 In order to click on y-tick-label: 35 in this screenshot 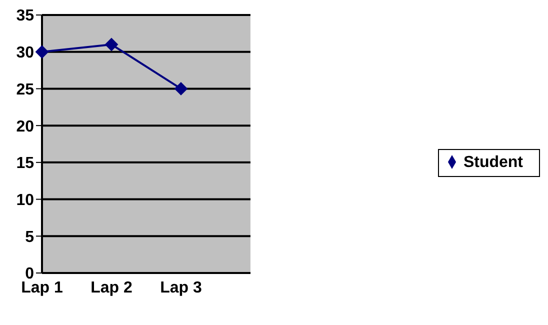, I will do `click(25, 16)`.